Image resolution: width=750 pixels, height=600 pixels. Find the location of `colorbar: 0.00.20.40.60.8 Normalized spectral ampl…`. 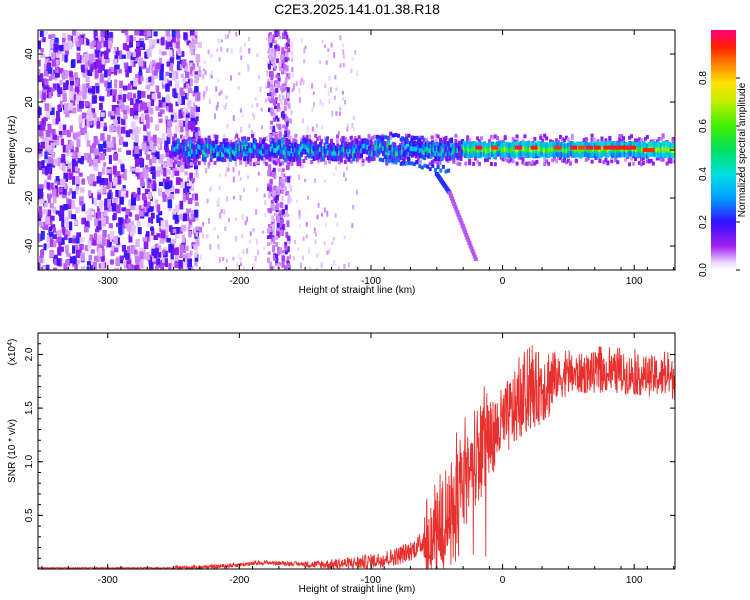

colorbar: 0.00.20.40.60.8 Normalized spectral ampl… is located at coordinates (723, 153).